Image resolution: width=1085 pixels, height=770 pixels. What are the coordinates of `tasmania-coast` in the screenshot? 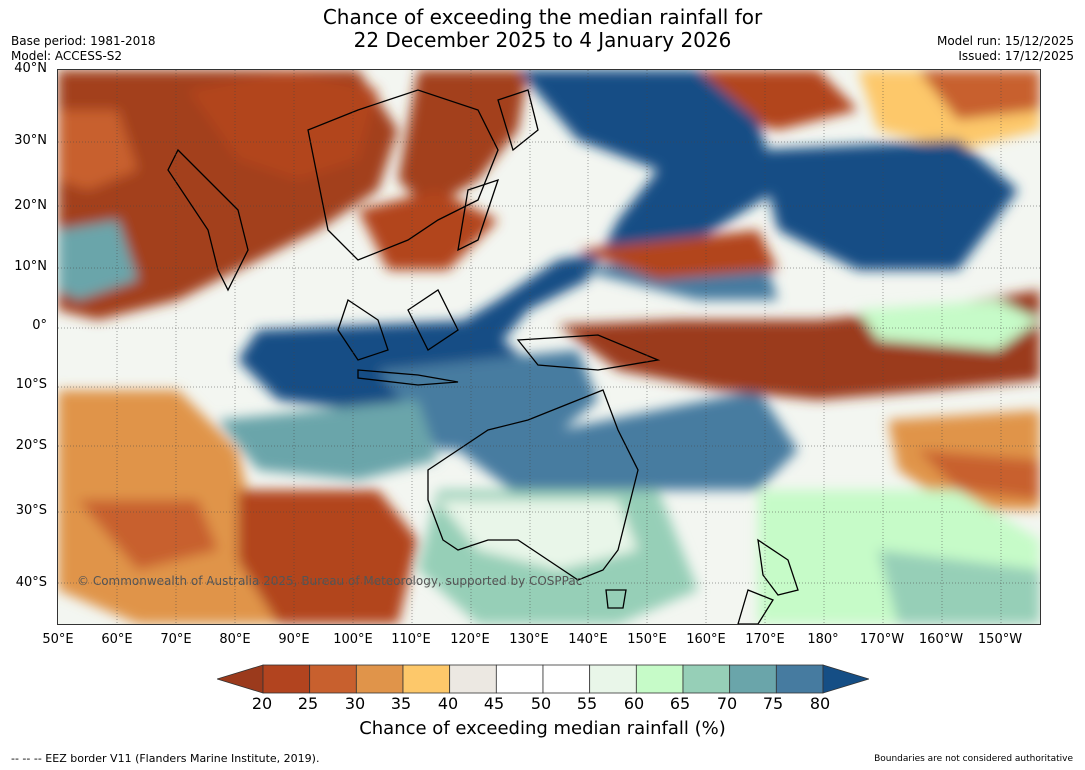 It's located at (616, 599).